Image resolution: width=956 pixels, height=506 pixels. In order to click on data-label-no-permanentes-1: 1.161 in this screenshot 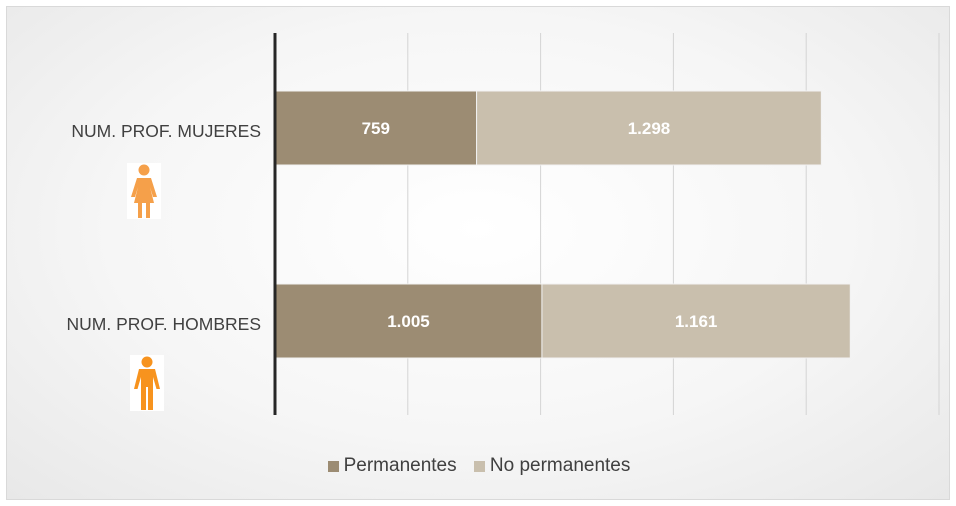, I will do `click(696, 321)`.